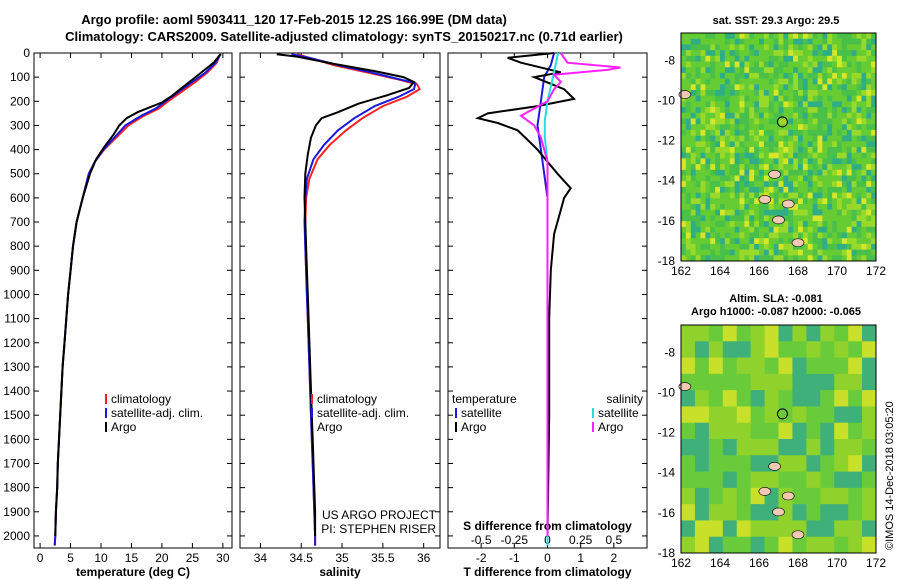  Describe the element at coordinates (681, 563) in the screenshot. I see `map-lon-tick-label: 162` at that location.